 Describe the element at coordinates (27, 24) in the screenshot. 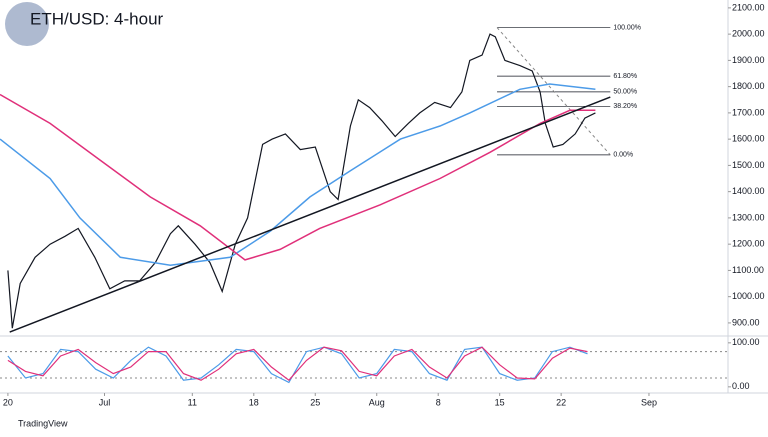

I see `logo` at that location.